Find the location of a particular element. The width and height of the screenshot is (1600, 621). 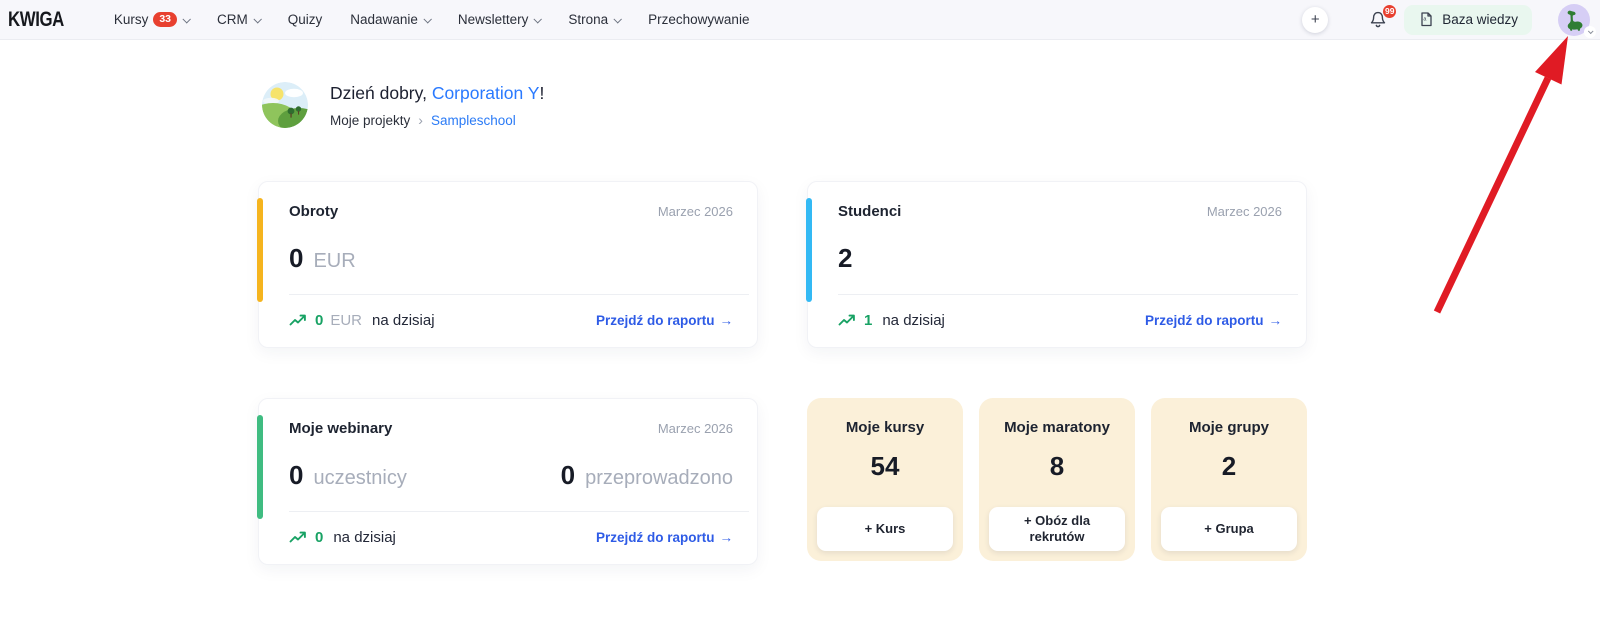

project-avatar is located at coordinates (285, 105).